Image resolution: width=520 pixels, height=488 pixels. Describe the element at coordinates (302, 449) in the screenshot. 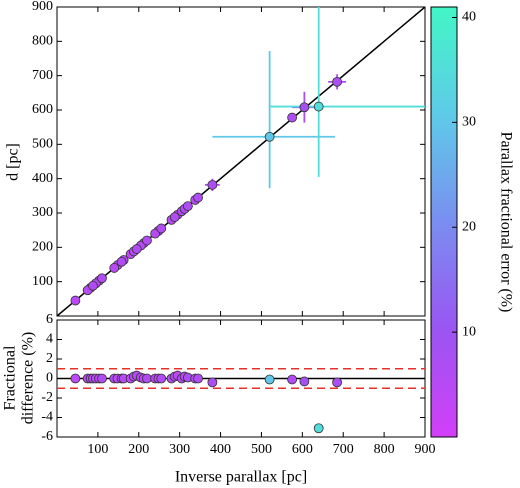

I see `x-tick-label: 600` at that location.